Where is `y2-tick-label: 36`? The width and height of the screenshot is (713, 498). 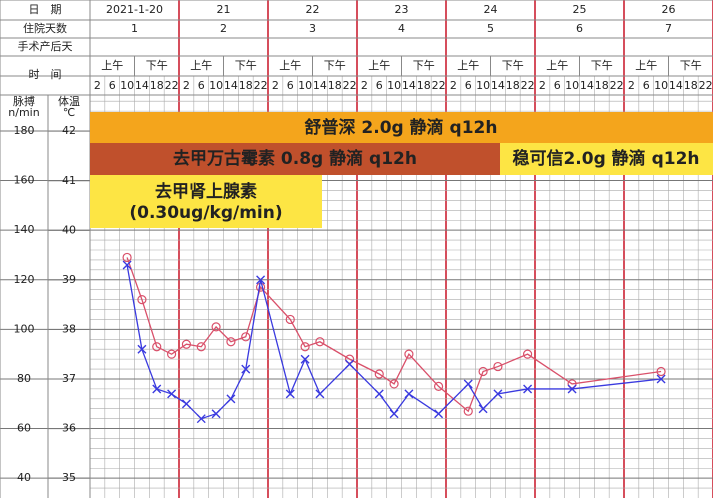
y2-tick-label: 36 is located at coordinates (69, 428).